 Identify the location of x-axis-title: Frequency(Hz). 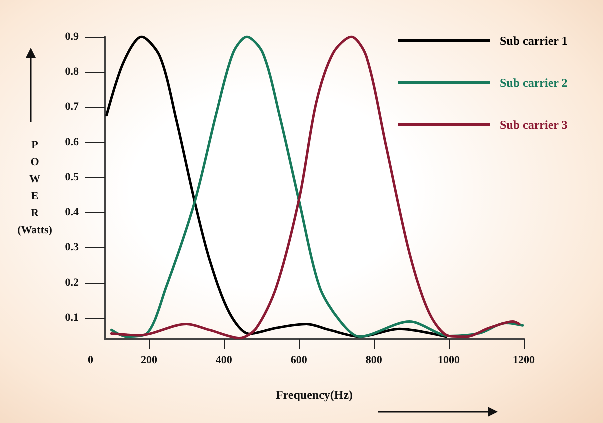
(315, 395).